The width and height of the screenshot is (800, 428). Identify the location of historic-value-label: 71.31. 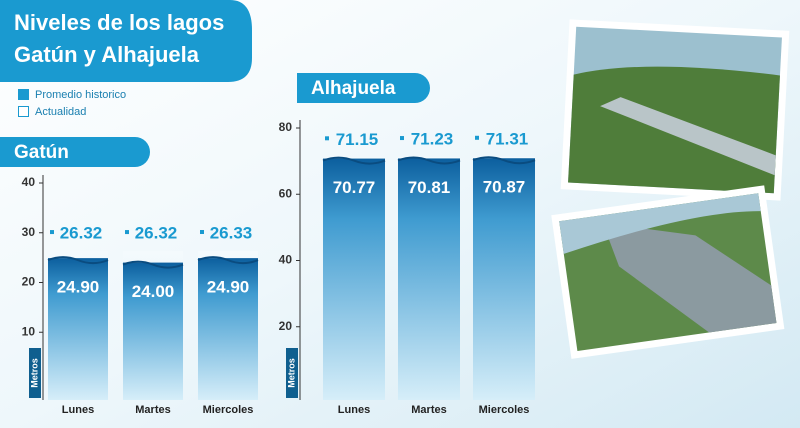
(507, 138).